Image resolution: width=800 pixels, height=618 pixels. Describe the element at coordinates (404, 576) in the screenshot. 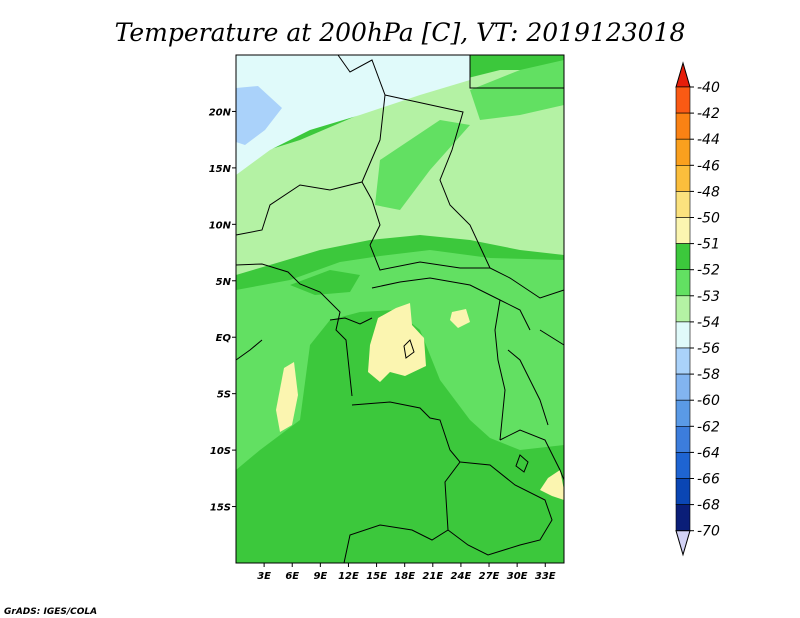

I see `x-tick-label: 18E` at that location.